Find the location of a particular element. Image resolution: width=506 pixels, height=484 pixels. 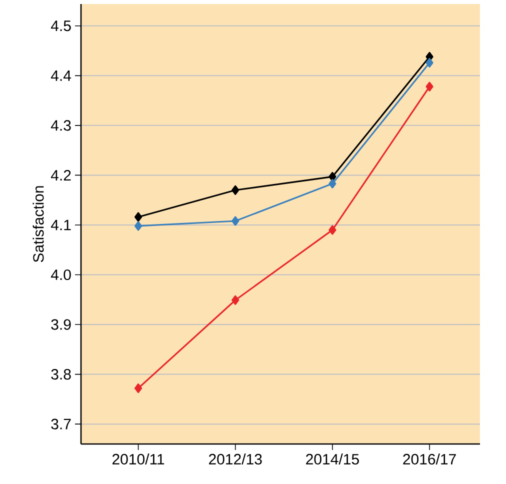

y-tick-label: 4.3 is located at coordinates (60, 125).